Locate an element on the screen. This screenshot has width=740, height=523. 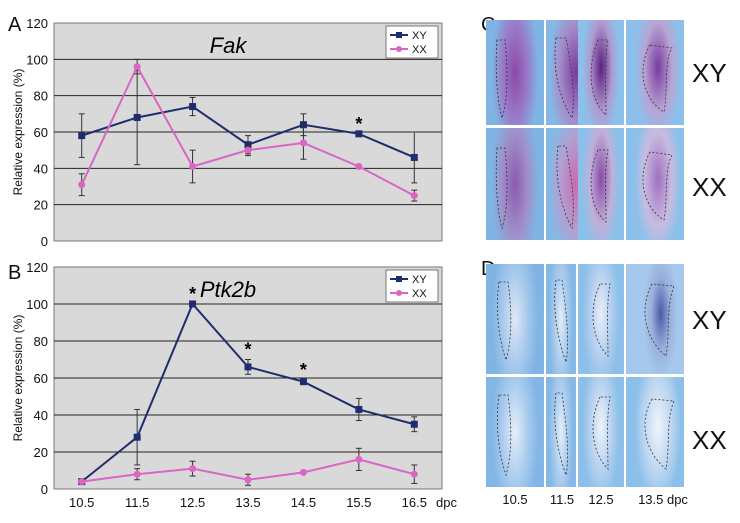
significance-asterisk-b-1: * is located at coordinates (247, 350).